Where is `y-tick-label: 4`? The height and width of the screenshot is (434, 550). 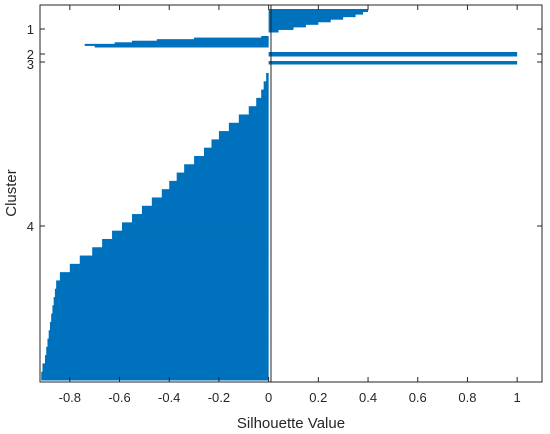 y-tick-label: 4 is located at coordinates (30, 226).